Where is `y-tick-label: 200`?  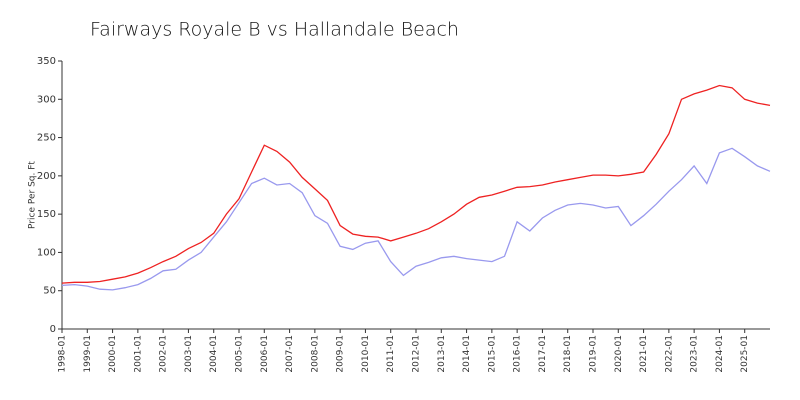 y-tick-label: 200 is located at coordinates (46, 176).